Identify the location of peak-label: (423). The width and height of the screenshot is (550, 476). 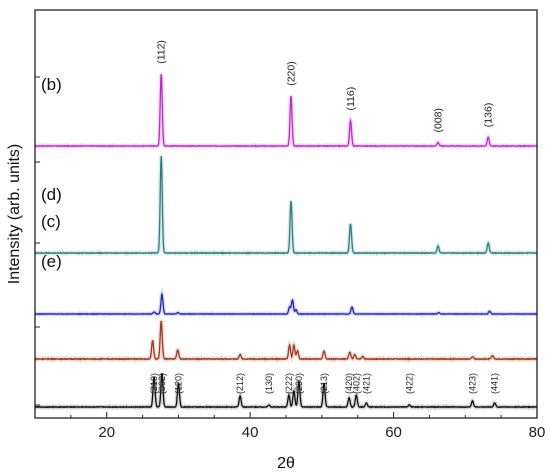
(473, 383).